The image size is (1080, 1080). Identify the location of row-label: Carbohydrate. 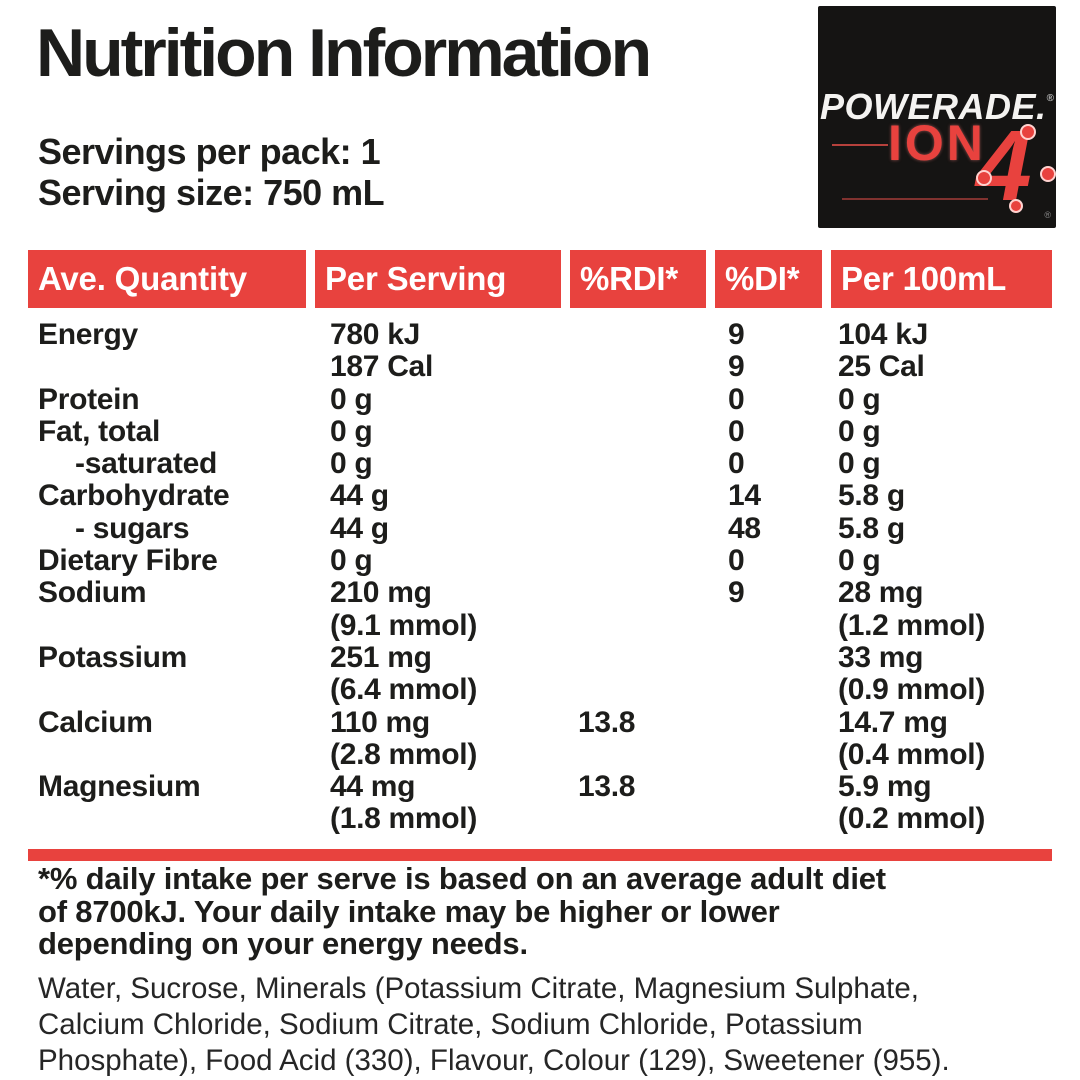
(134, 496).